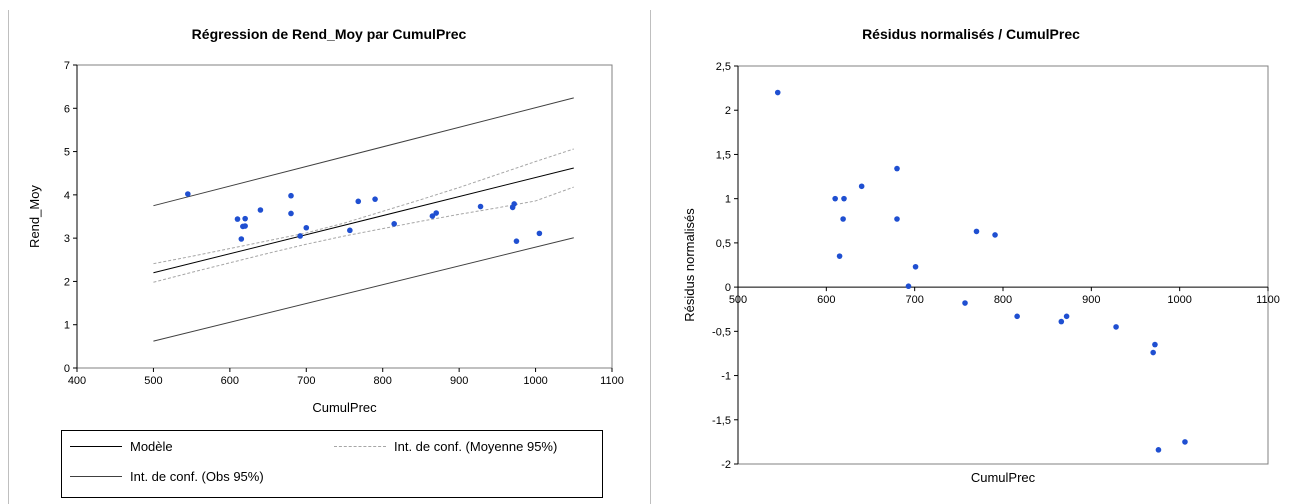  I want to click on model-line, so click(363, 220).